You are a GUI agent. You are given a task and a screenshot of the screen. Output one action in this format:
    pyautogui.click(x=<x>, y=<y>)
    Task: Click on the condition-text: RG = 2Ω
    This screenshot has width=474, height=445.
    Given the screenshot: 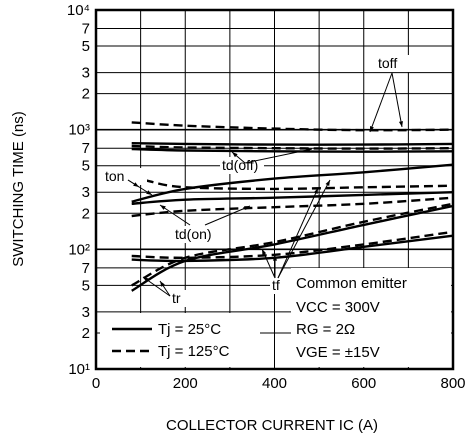 What is the action you would take?
    pyautogui.click(x=325, y=329)
    